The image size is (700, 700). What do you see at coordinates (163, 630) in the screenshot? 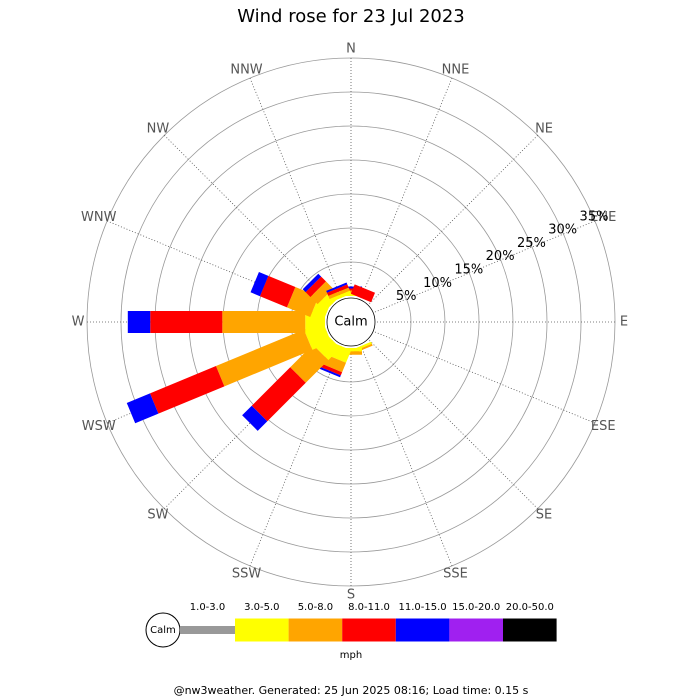
I see `legend-calm-label: Calm` at bounding box center [163, 630].